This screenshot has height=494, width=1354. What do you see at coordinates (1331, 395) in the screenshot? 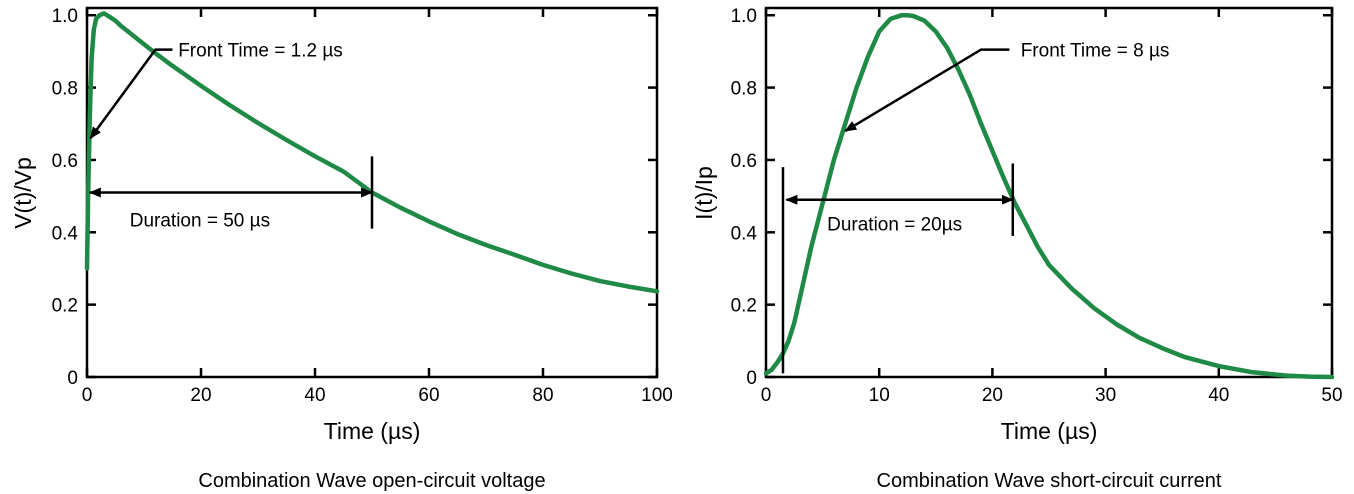
I see `x-tick-label: 50` at bounding box center [1331, 395].